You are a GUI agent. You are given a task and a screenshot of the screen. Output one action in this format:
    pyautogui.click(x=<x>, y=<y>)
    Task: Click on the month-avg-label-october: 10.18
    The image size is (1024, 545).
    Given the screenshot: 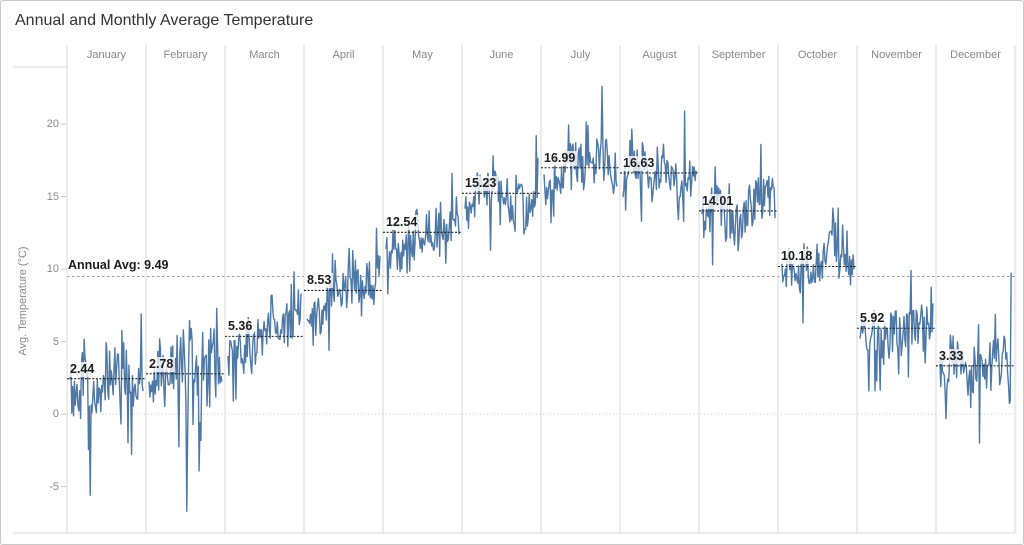 What is the action you would take?
    pyautogui.click(x=797, y=257)
    